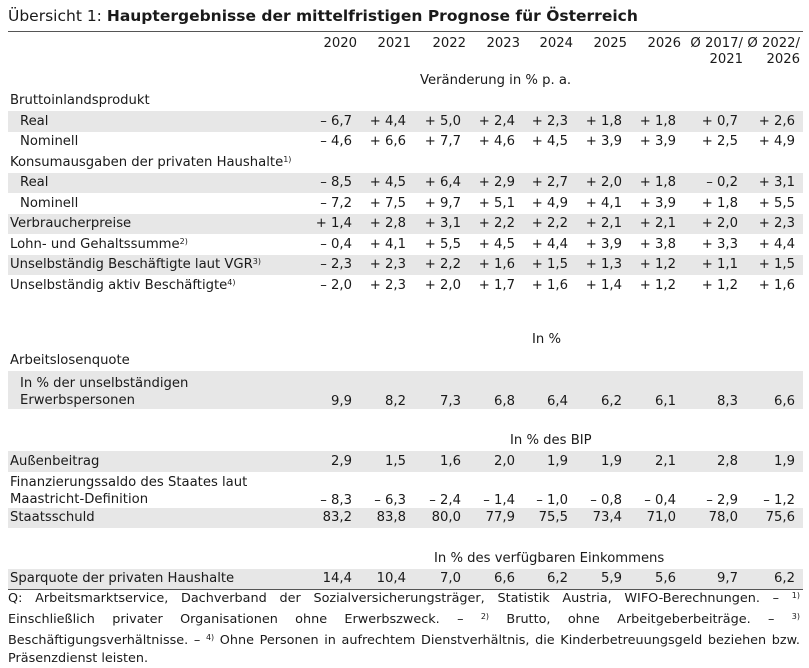  I want to click on table-cell: – 6,3, so click(390, 500).